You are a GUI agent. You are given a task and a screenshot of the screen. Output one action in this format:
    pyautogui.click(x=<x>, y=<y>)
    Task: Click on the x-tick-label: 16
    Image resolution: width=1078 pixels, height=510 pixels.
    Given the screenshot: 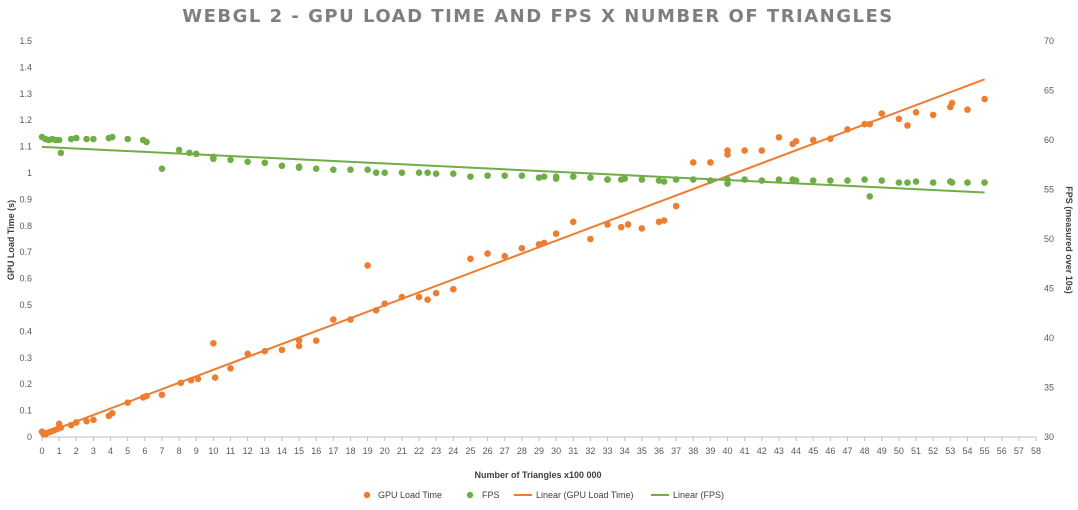 What is the action you would take?
    pyautogui.click(x=316, y=451)
    